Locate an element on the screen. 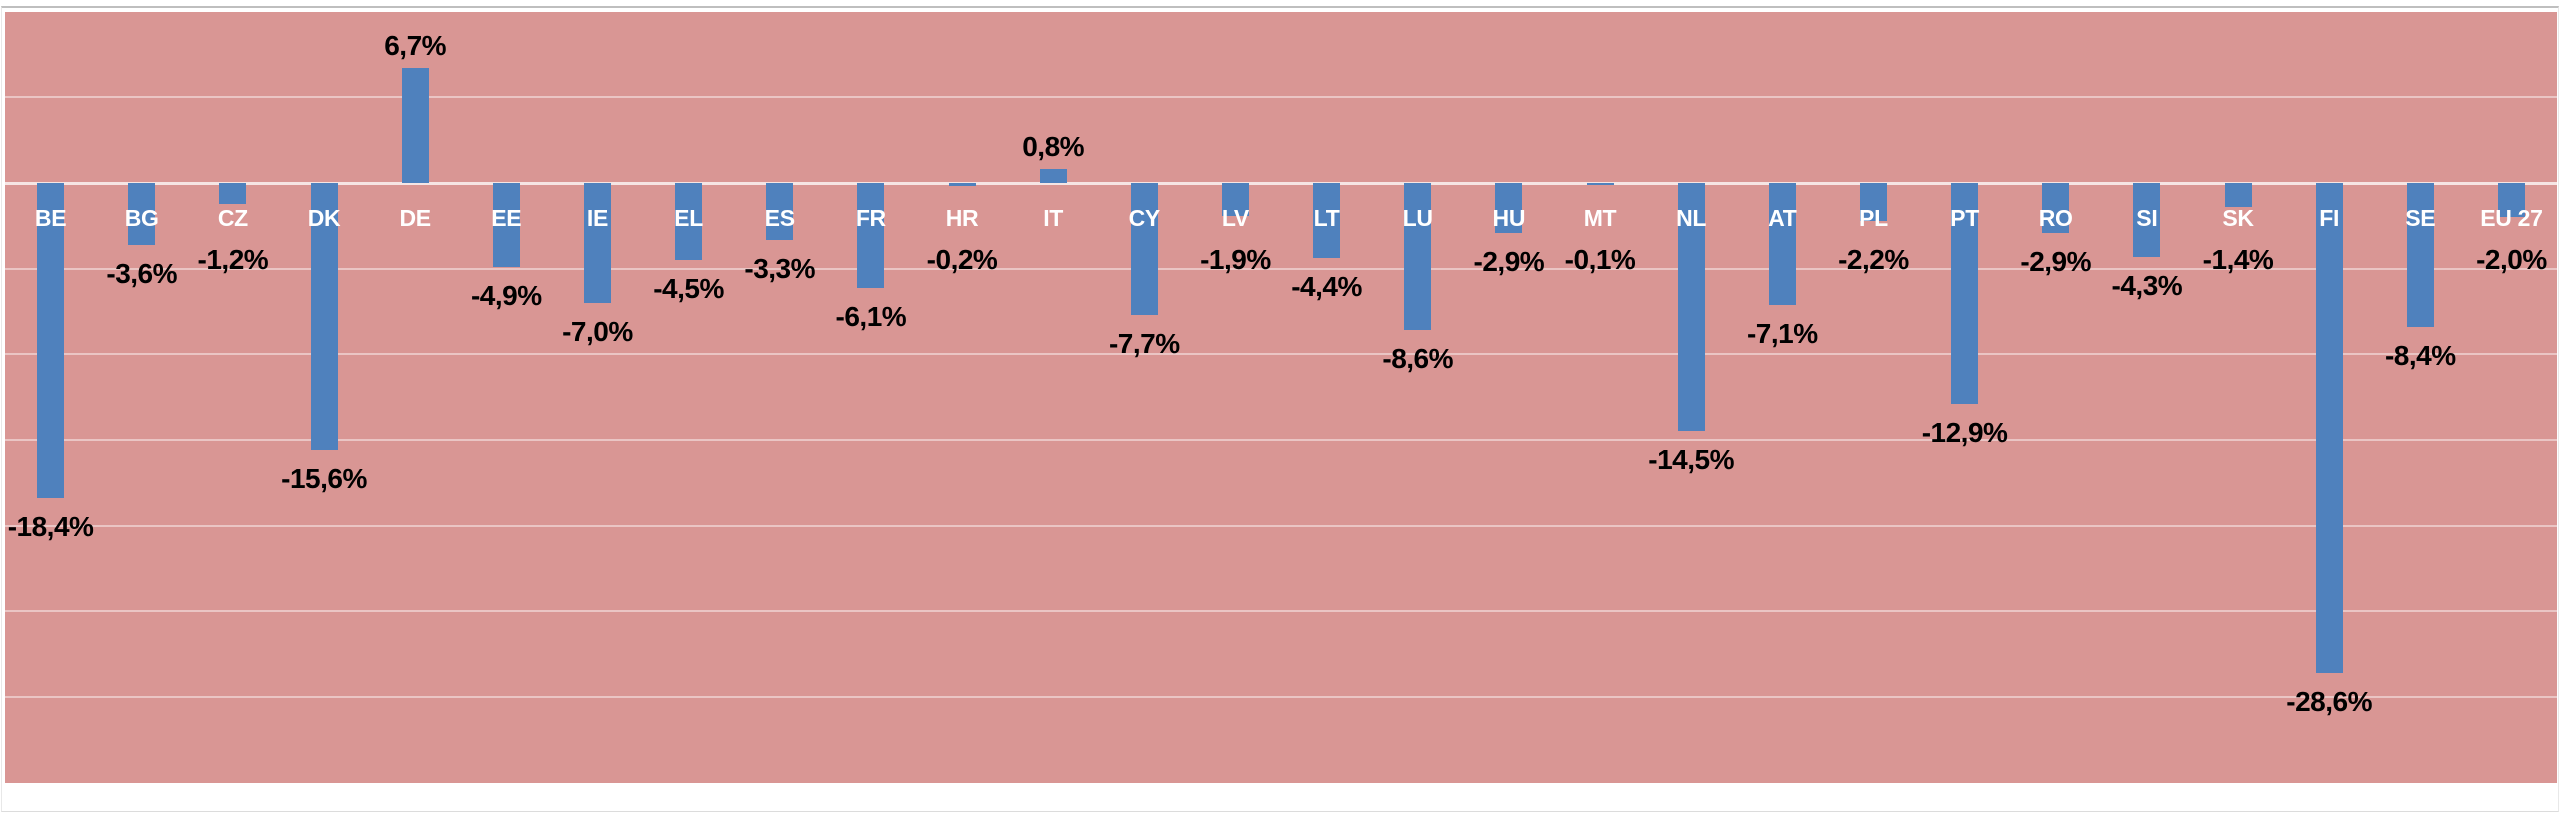  bar-ee is located at coordinates (506, 225).